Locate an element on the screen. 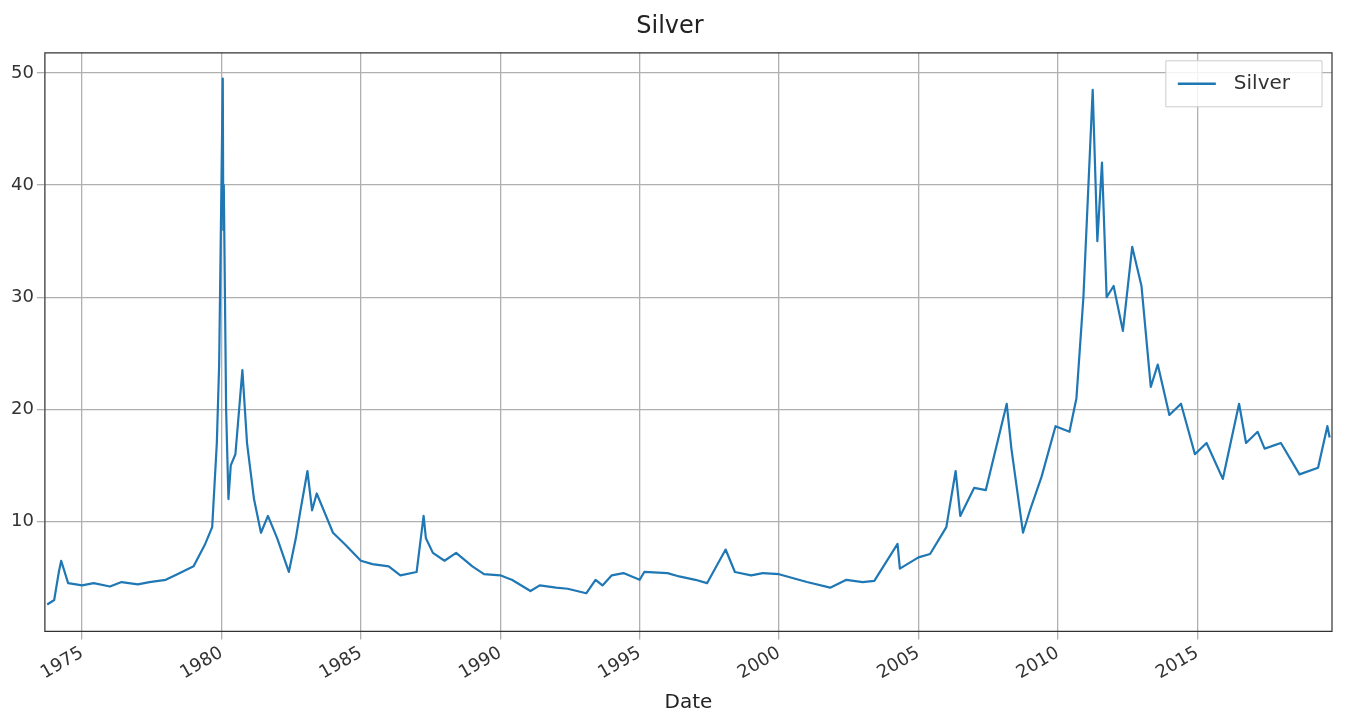 The height and width of the screenshot is (727, 1352). legend-label: Silver is located at coordinates (1262, 82).